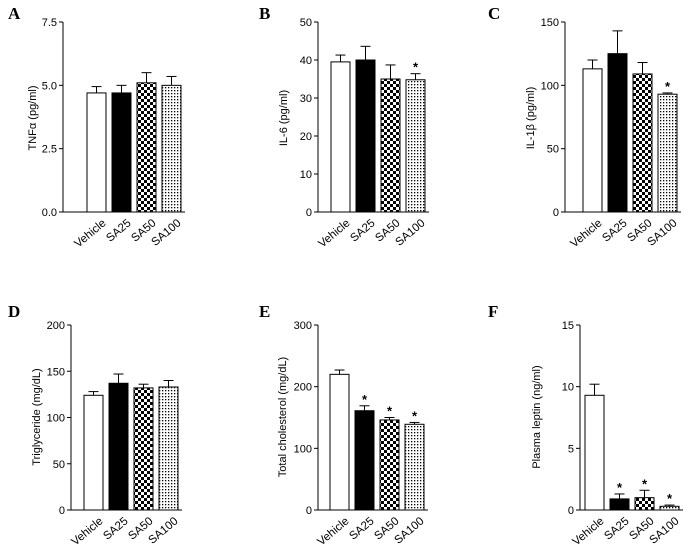  I want to click on y-axis-label-c: IL-1β (pg/ml), so click(531, 118).